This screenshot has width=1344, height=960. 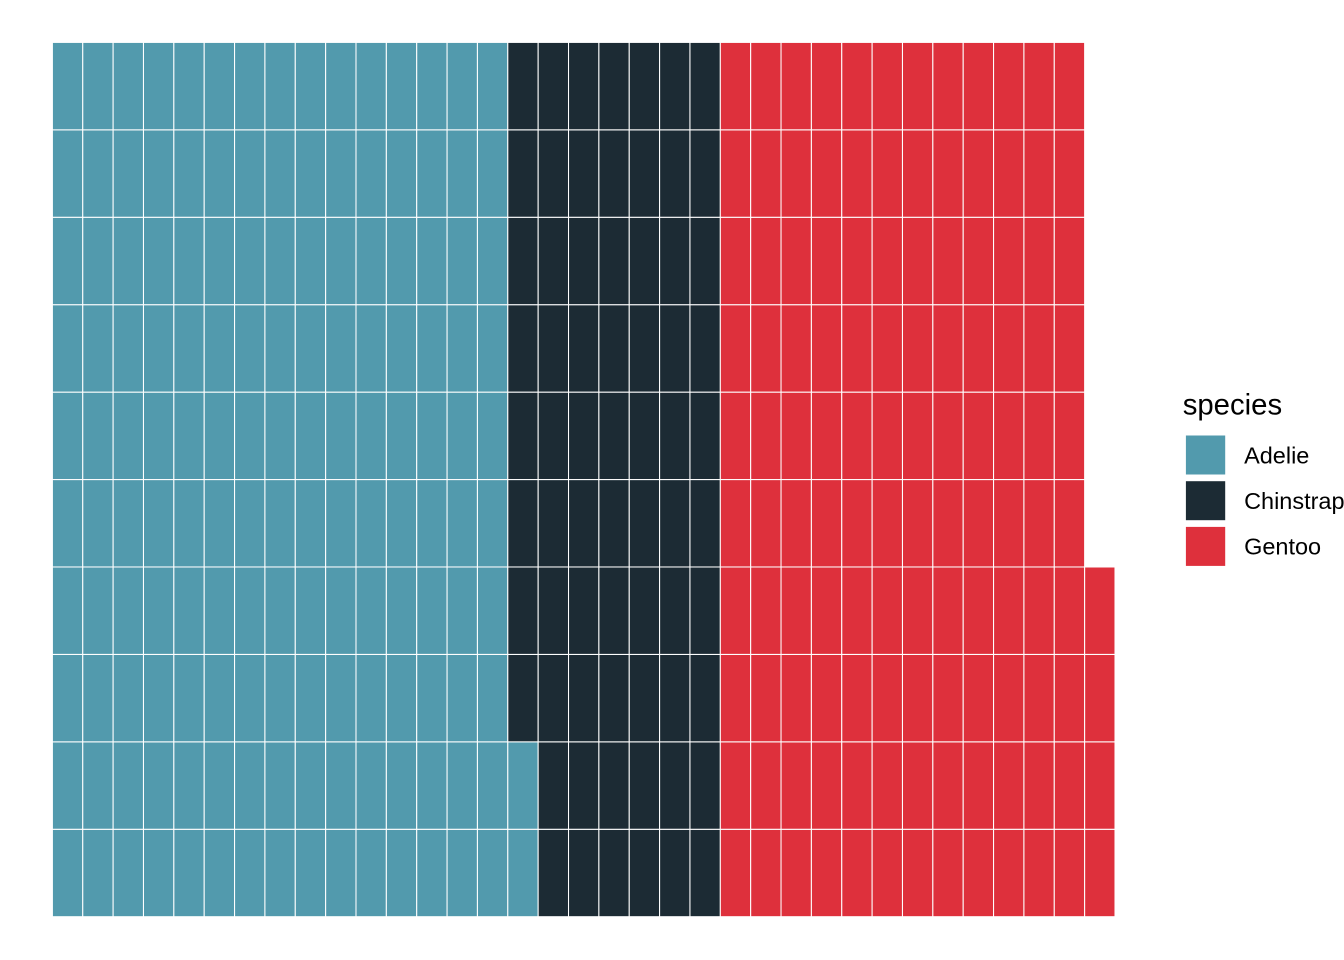 I want to click on svg-text: Chinstrap, so click(x=1294, y=501).